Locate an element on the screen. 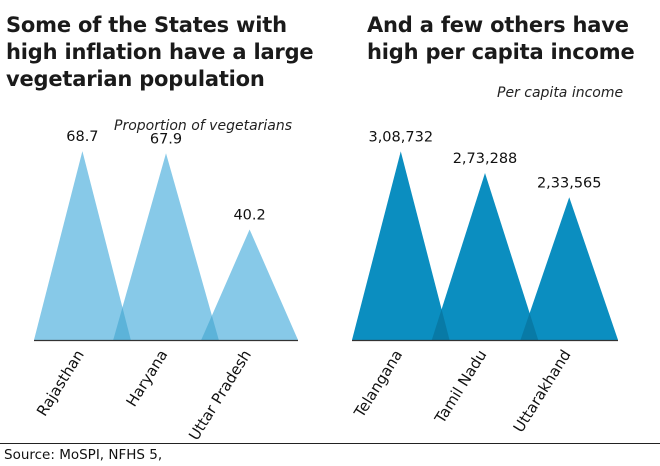 This screenshot has width=660, height=466. data-value-label: 2,73,288 is located at coordinates (485, 159).